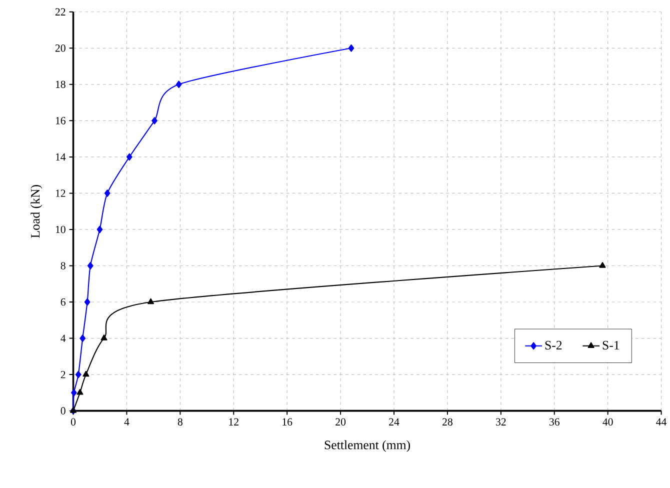  What do you see at coordinates (61, 84) in the screenshot?
I see `y-tick-label: 18` at bounding box center [61, 84].